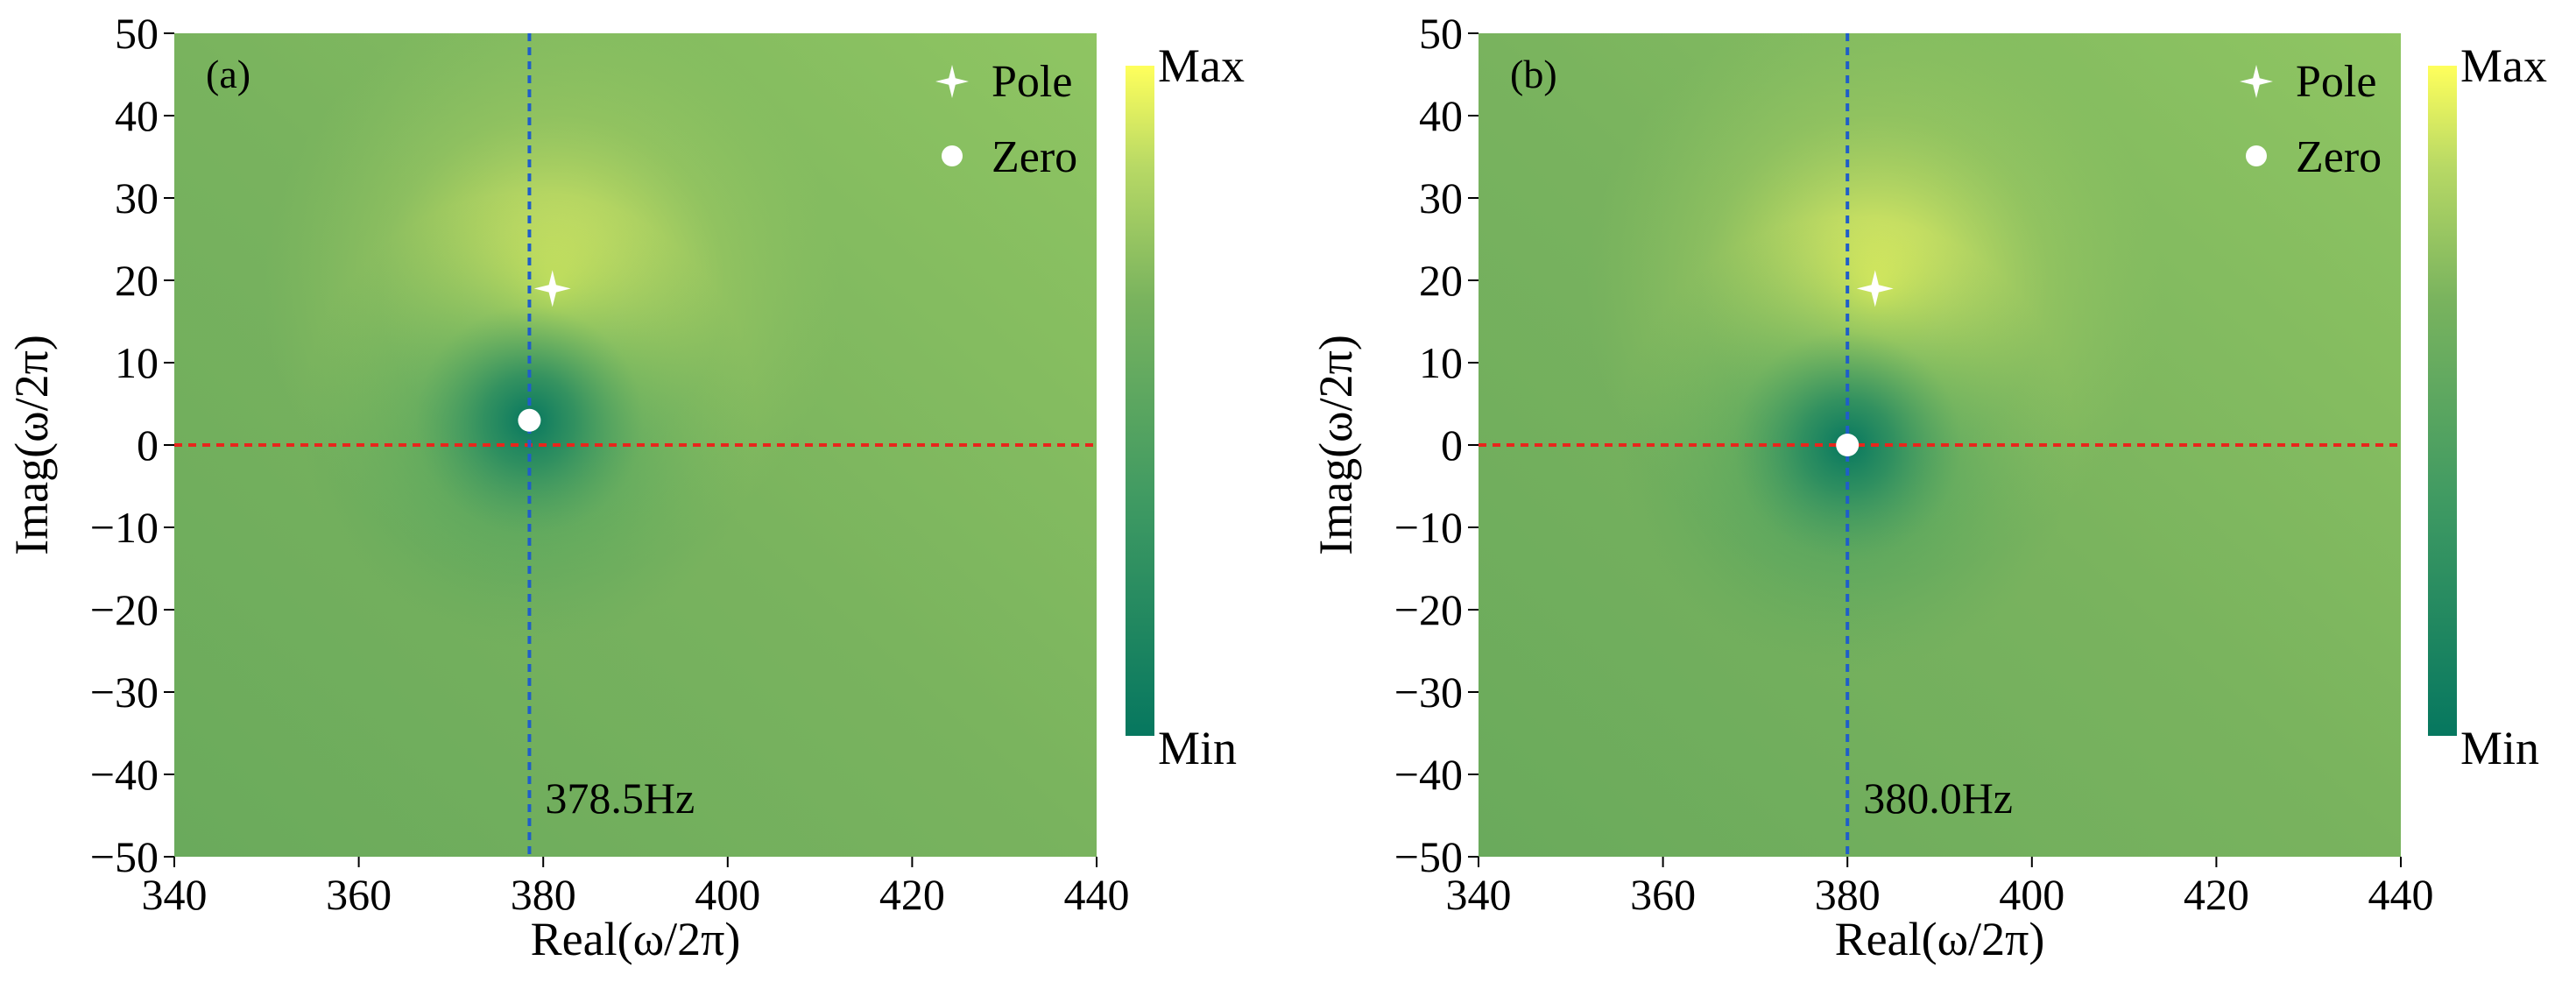  I want to click on vline-label: 380.0Hz, so click(1938, 798).